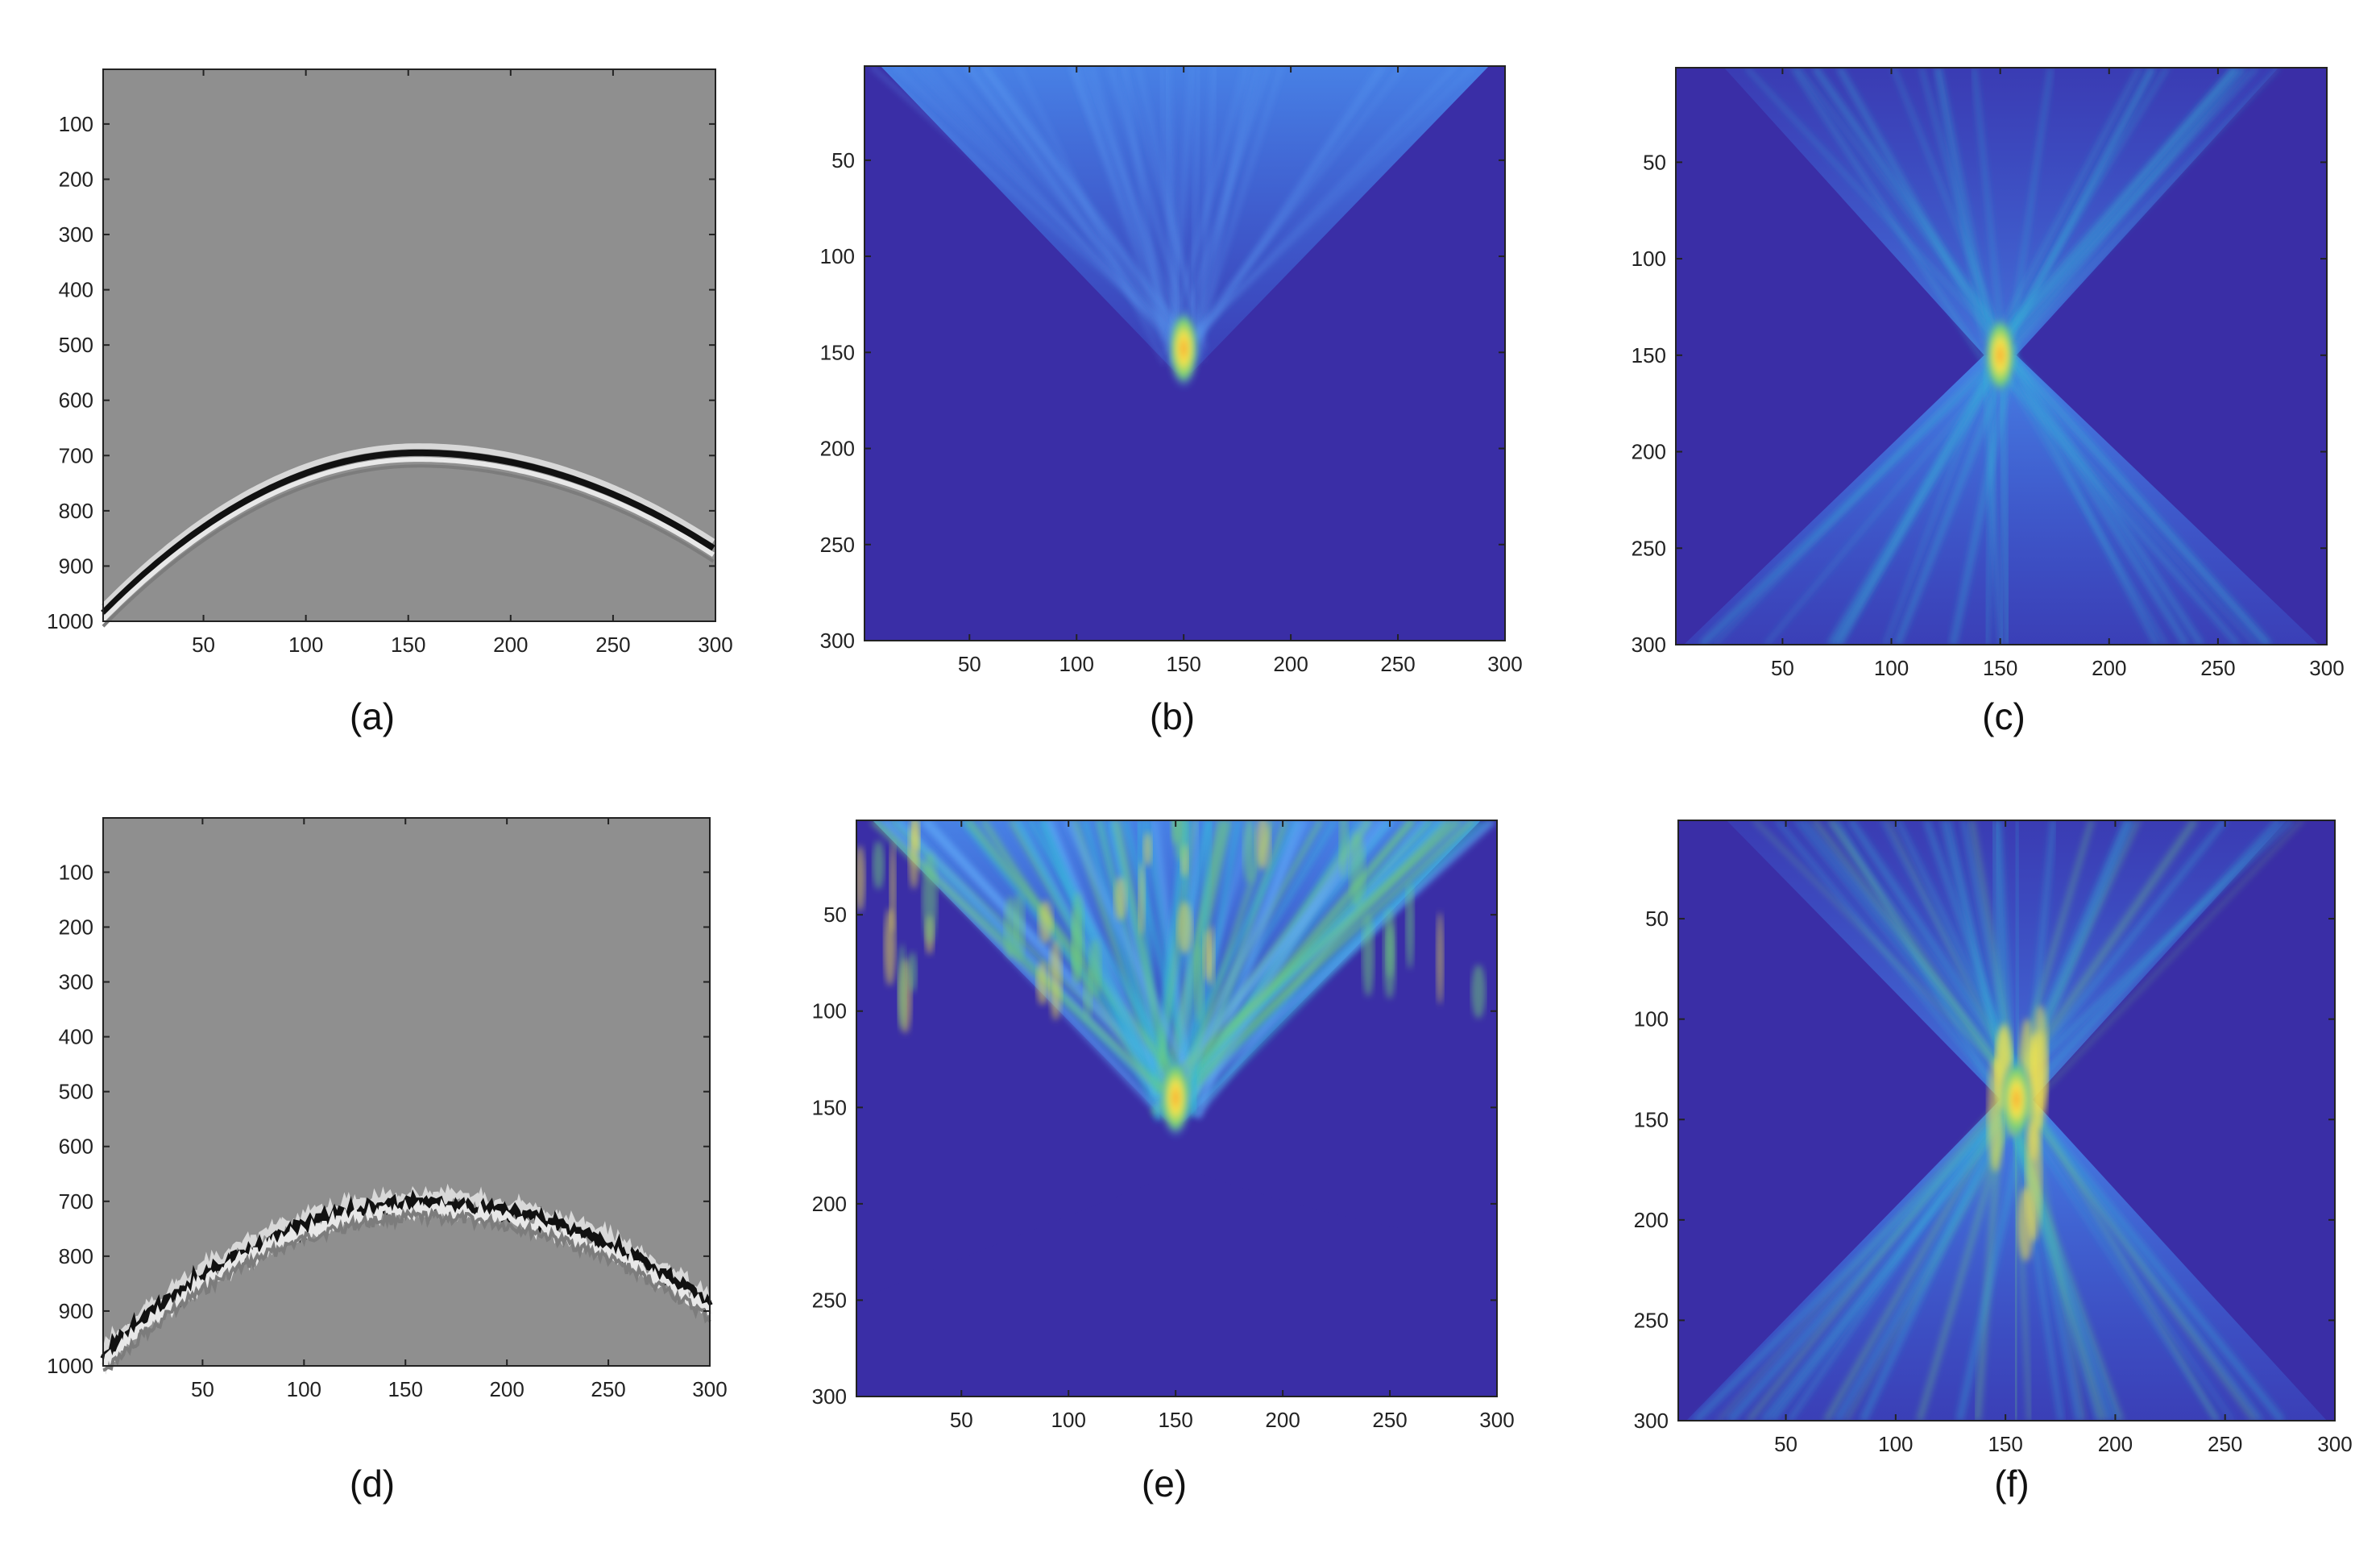 The height and width of the screenshot is (1548, 2380). I want to click on panel-e: 50 100 150 200 250 300 50 100 150 200 250 300 (e), so click(1163, 1162).